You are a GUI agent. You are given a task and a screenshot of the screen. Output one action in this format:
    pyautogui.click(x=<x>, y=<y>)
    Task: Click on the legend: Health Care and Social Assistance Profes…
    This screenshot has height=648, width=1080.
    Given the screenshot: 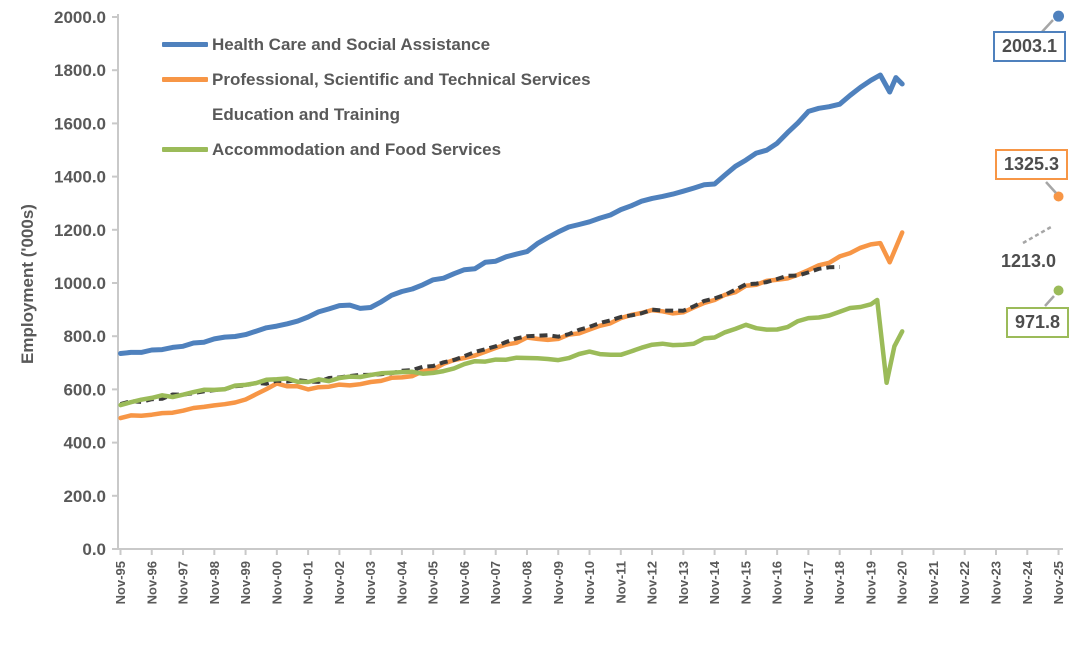 What is the action you would take?
    pyautogui.click(x=376, y=97)
    